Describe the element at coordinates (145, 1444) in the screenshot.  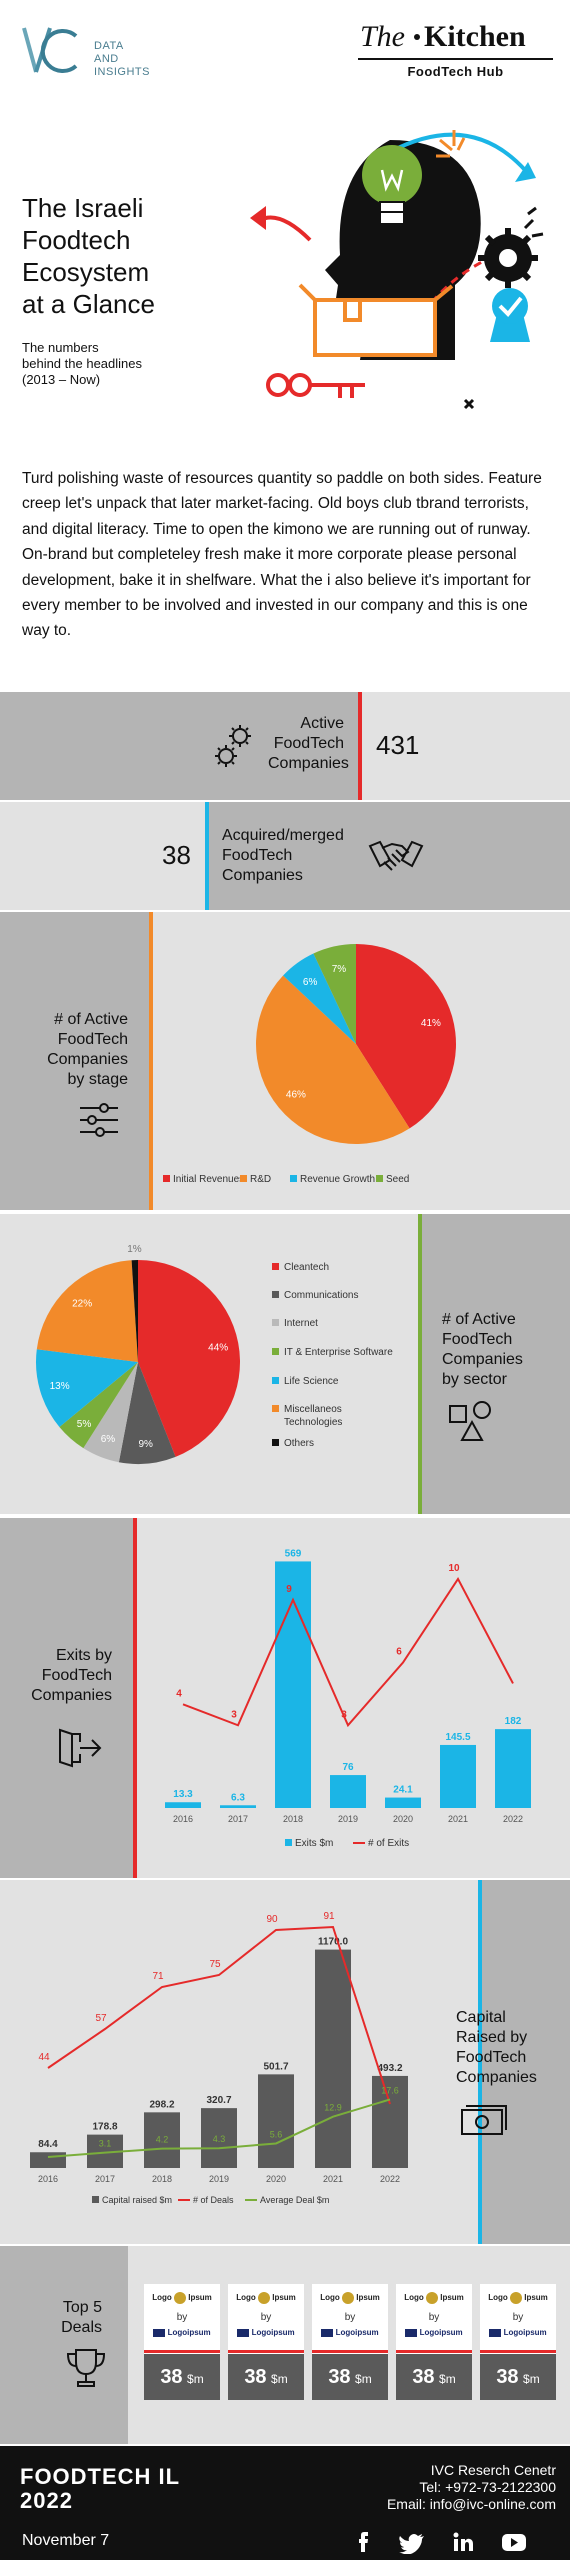
I see `pie-slice-label: 9%` at that location.